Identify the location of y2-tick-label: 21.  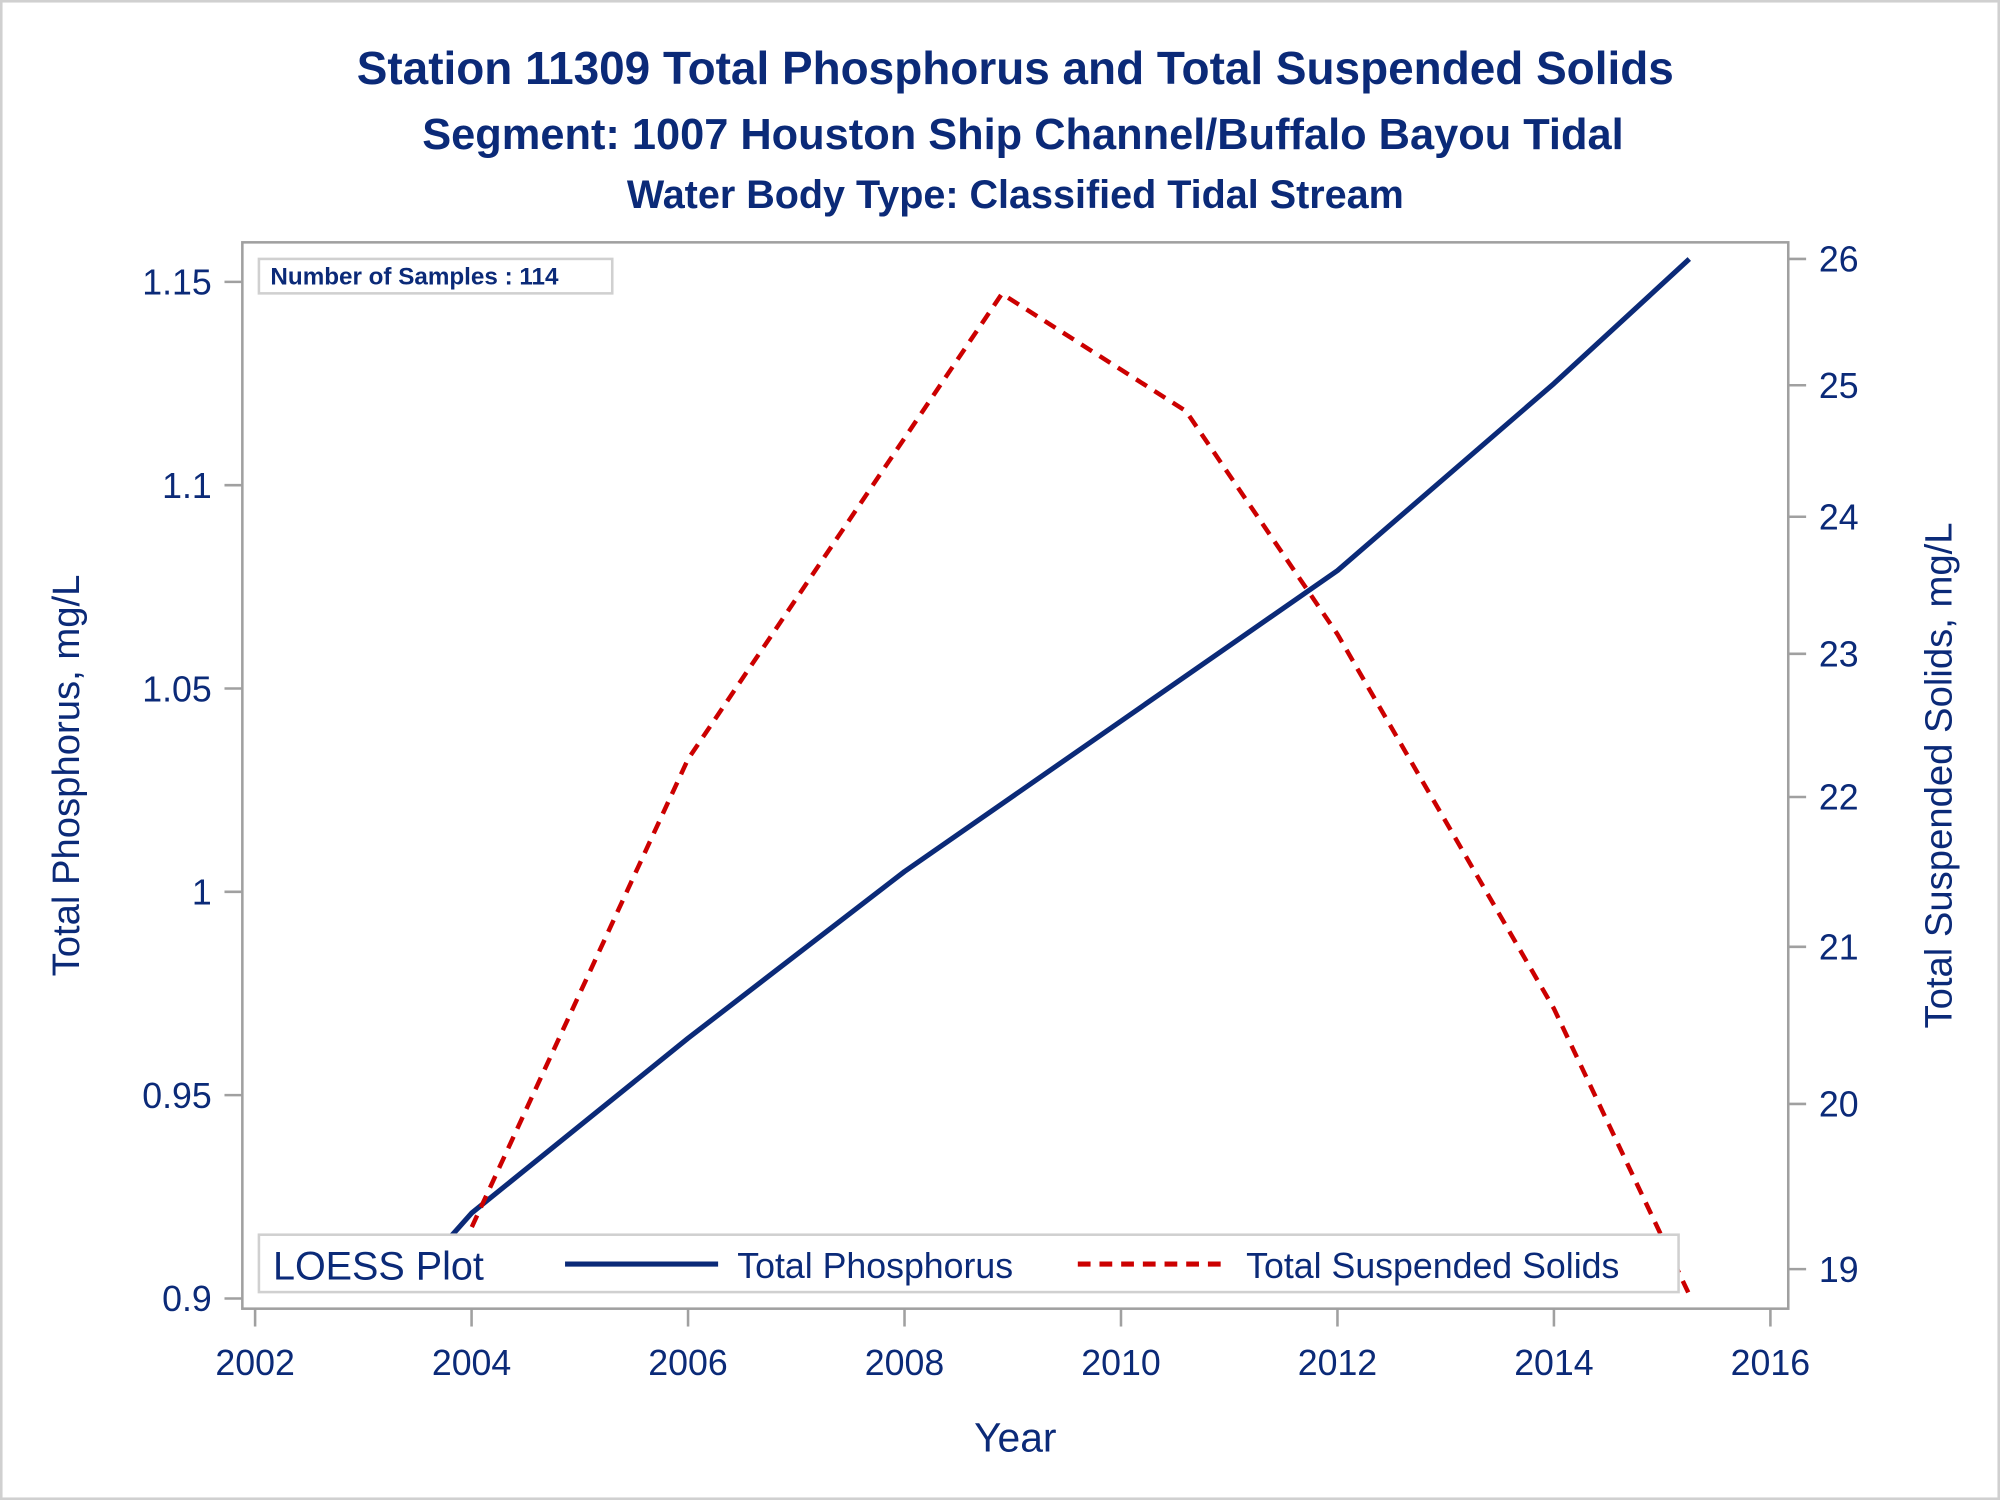
(1839, 948).